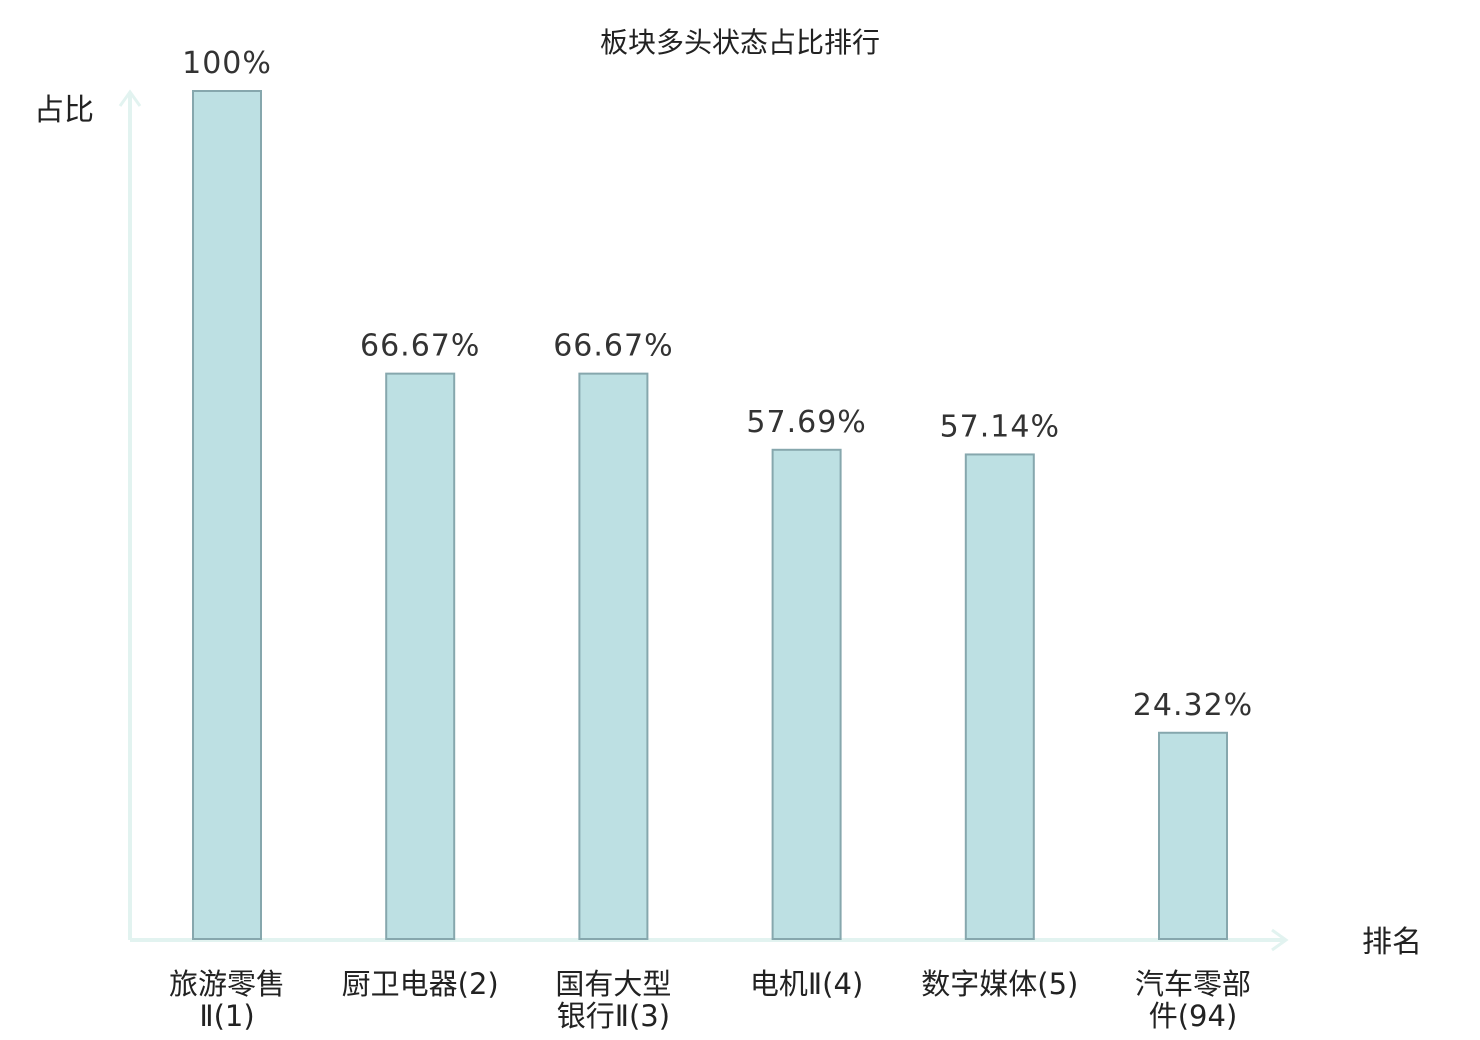 This screenshot has width=1480, height=1040. Describe the element at coordinates (227, 984) in the screenshot. I see `category-label-line: 旅游零售` at that location.